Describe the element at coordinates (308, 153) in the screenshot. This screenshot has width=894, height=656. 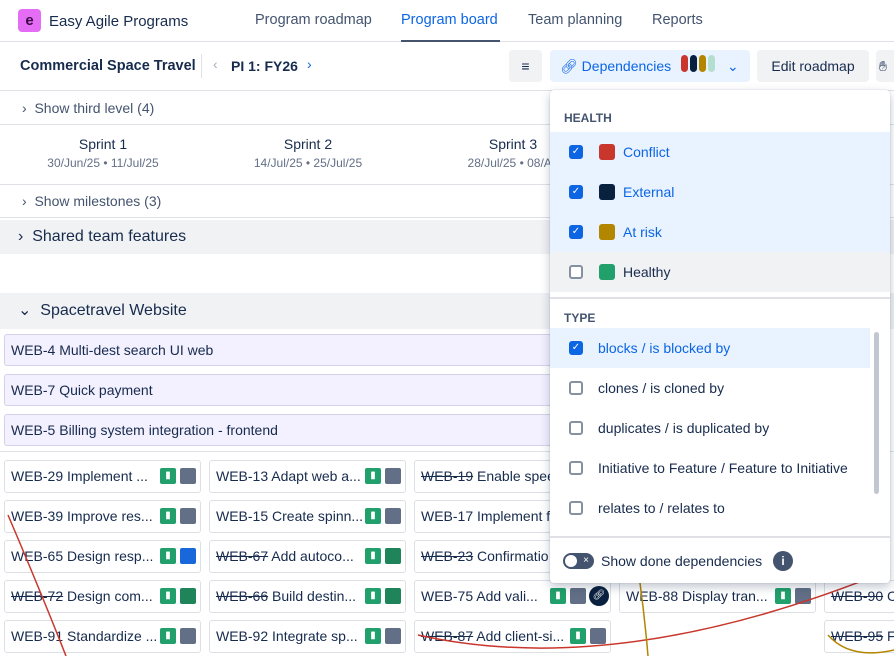
I see `sprint-2: Sprint 2 14/Jul/25 • 25/Jul/25` at that location.